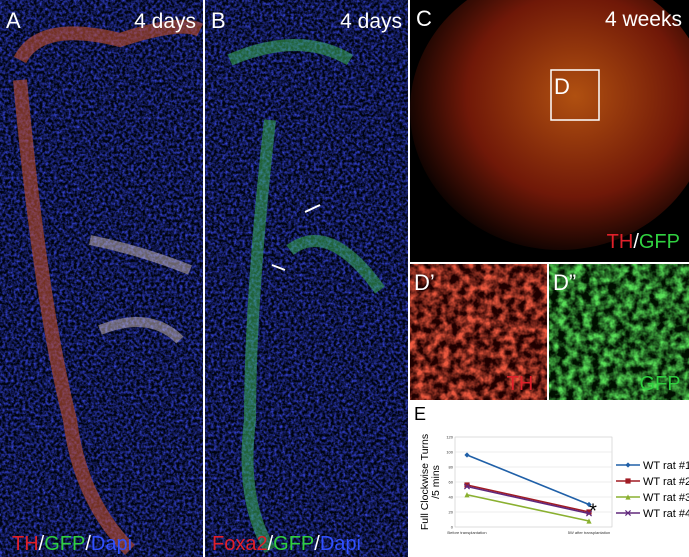 Image resolution: width=689 pixels, height=557 pixels. What do you see at coordinates (424, 282) in the screenshot?
I see `panel-letter: D’` at bounding box center [424, 282].